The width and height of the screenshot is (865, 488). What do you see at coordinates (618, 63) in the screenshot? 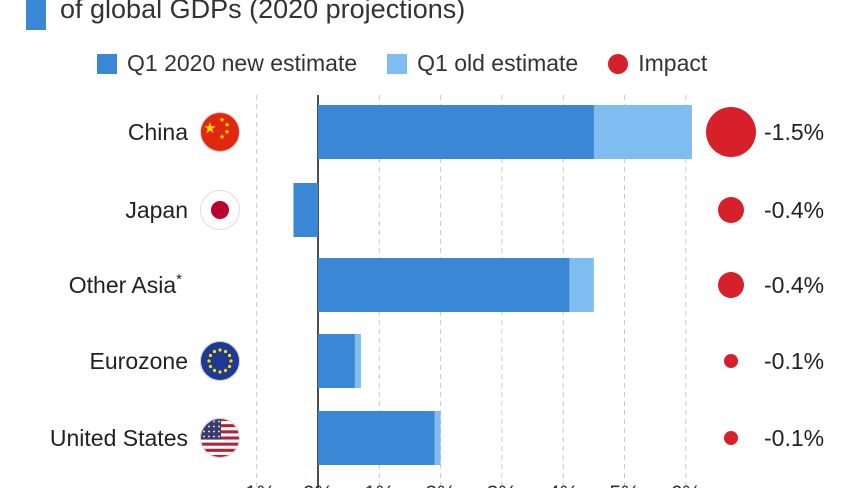
I see `legend-dot-impact` at bounding box center [618, 63].